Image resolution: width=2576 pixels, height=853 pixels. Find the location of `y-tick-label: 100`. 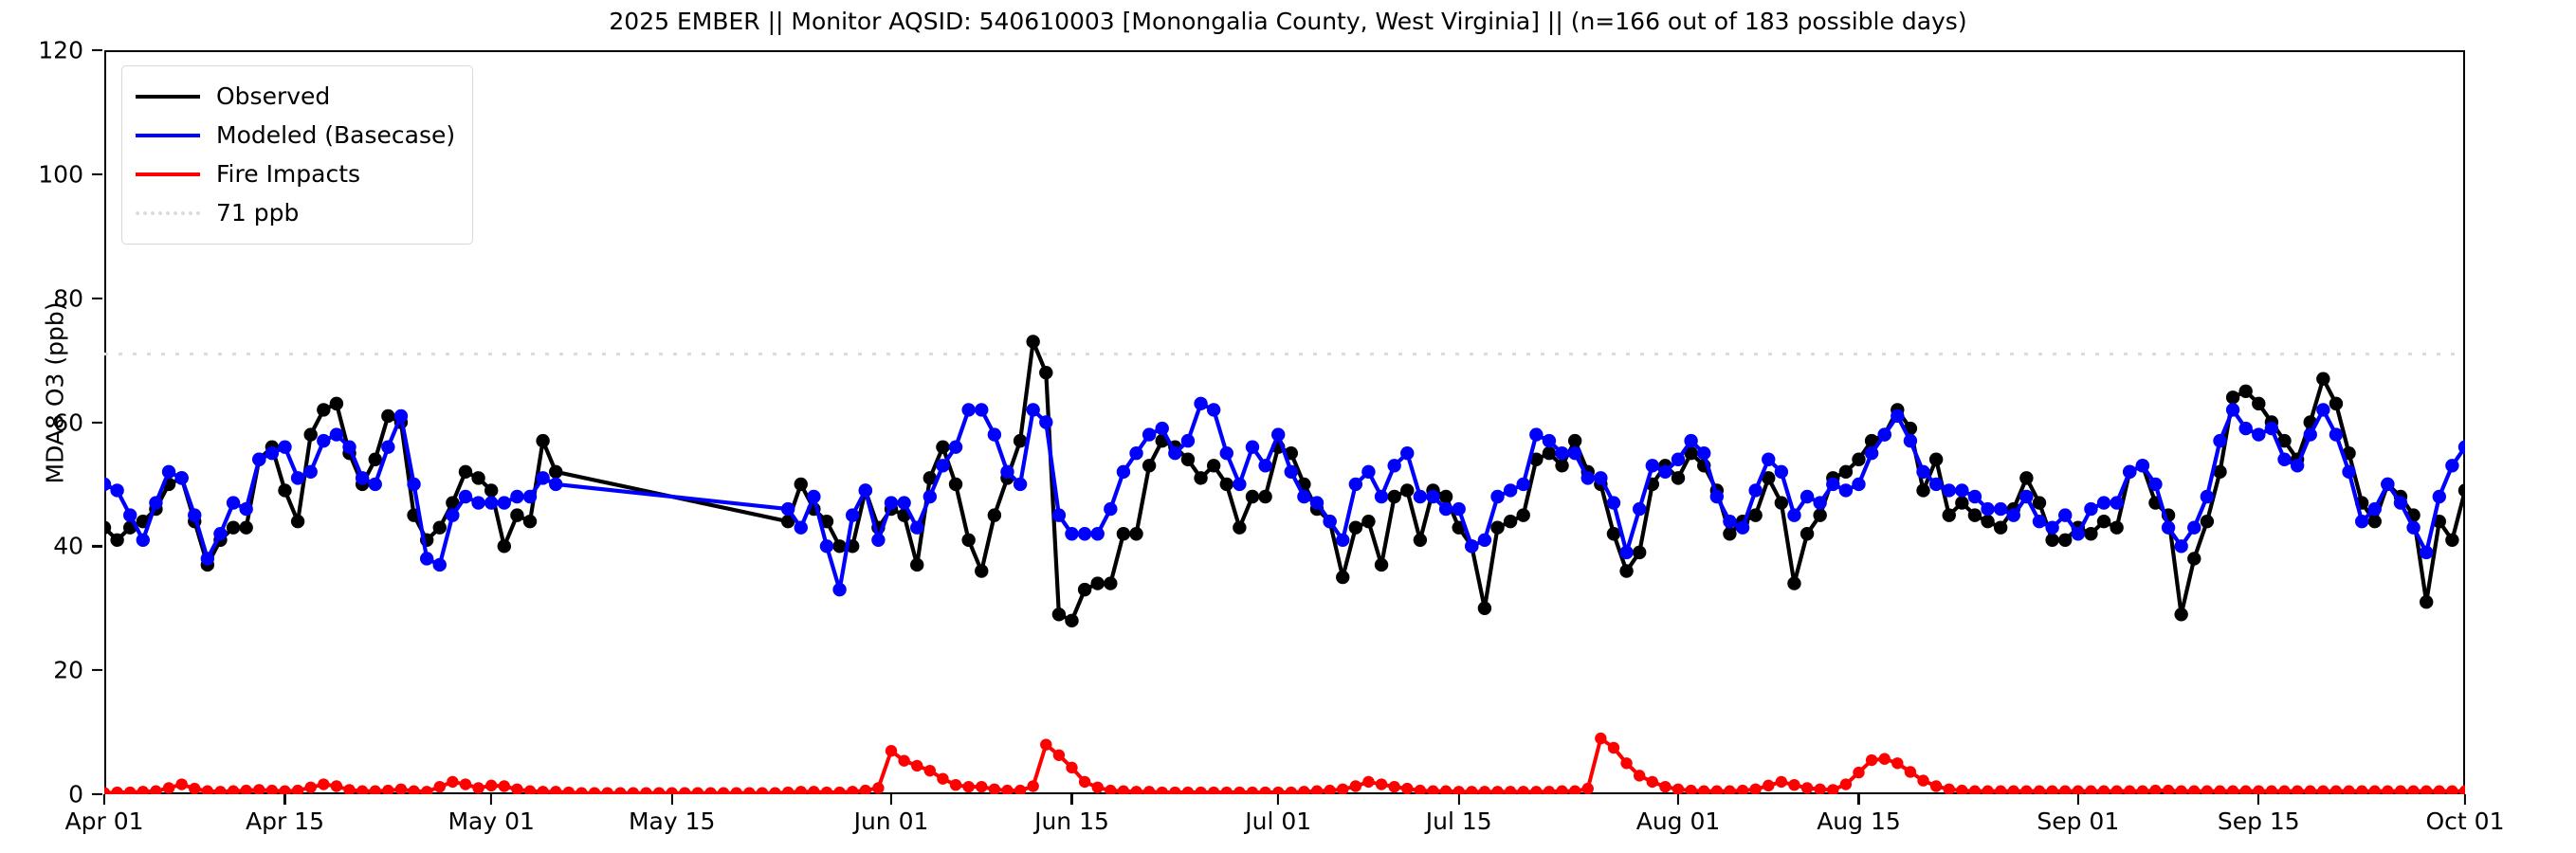

y-tick-label: 100 is located at coordinates (60, 174).